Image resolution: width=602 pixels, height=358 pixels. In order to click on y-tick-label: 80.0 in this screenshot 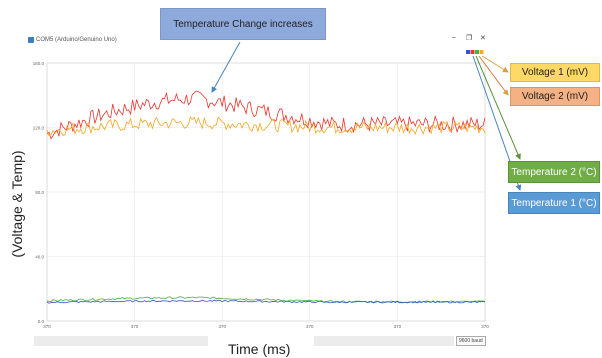, I will do `click(39, 192)`.